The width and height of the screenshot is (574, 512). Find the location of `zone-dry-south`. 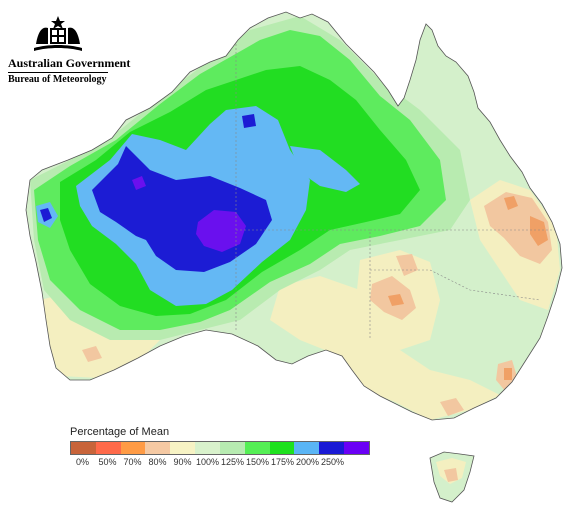

zone-dry-south is located at coordinates (452, 407).